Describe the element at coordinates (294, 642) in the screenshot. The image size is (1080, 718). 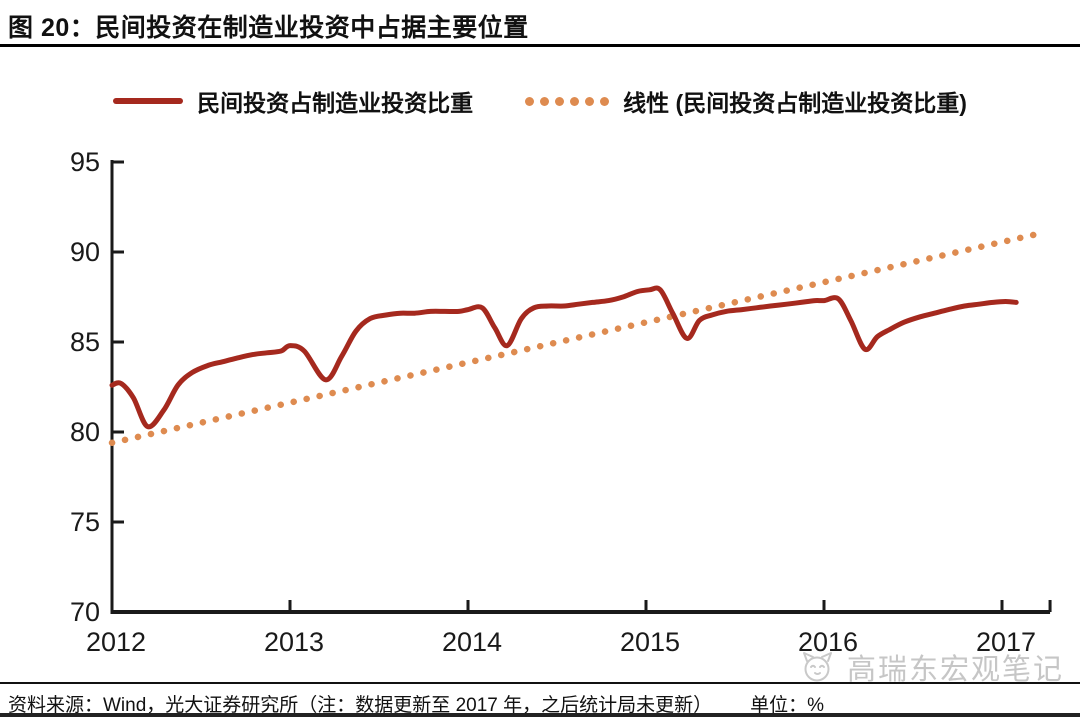
I see `x-tick-label: 2013` at that location.